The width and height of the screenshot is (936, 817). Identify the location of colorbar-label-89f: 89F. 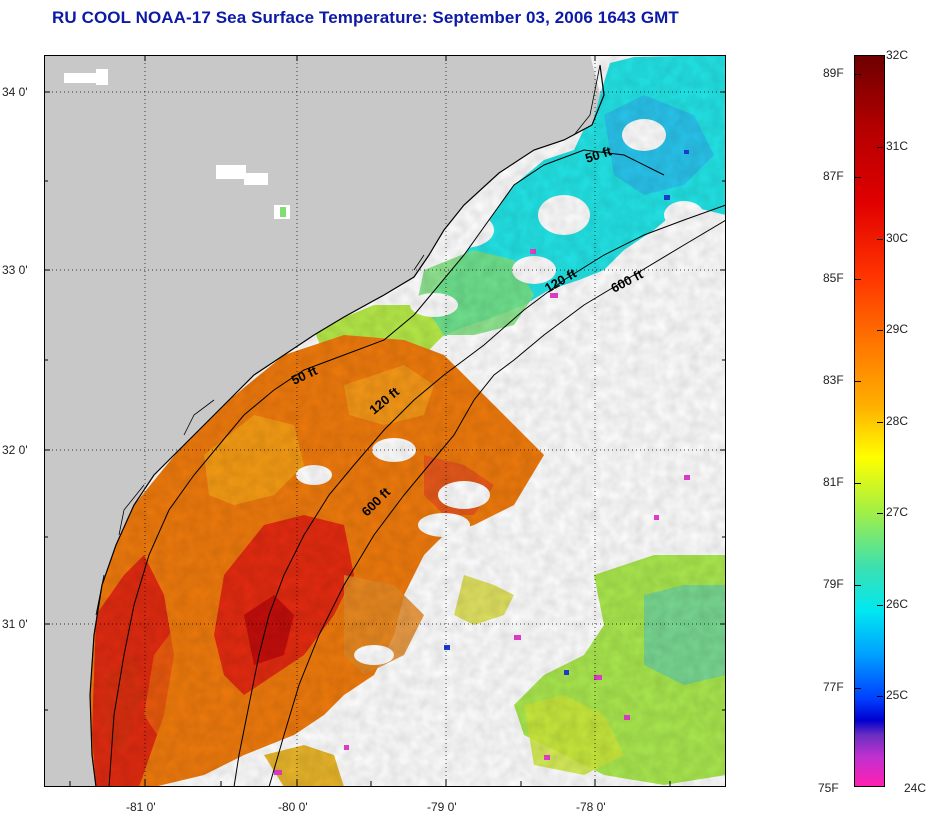
(833, 73).